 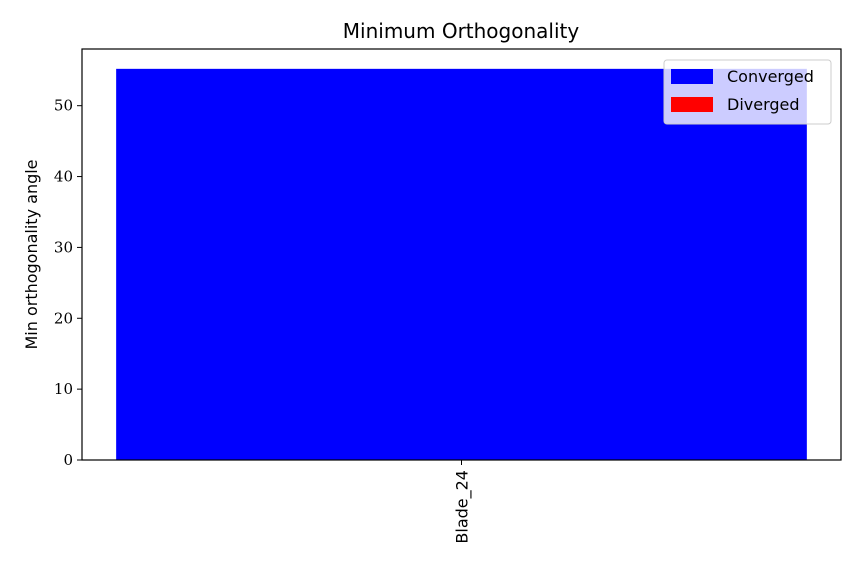 What do you see at coordinates (747, 92) in the screenshot?
I see `legend: Converged Diverged` at bounding box center [747, 92].